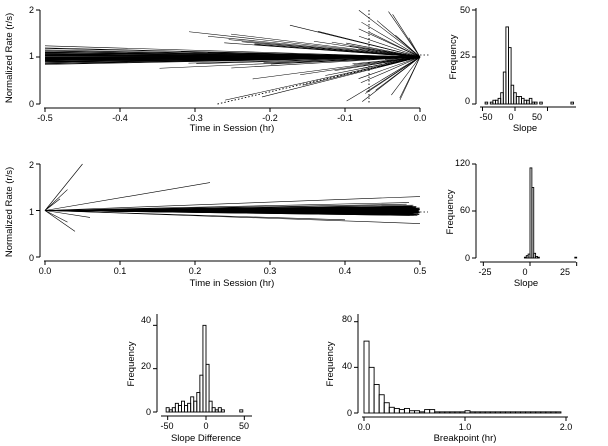  I want to click on x-tick-label: 0.5, so click(420, 271).